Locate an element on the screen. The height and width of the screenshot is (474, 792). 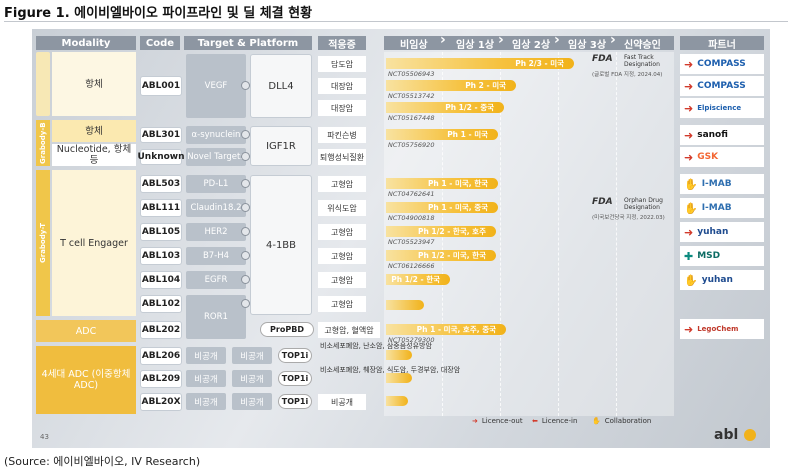
platform-4-1bb: 4-1BB is located at coordinates (281, 245).